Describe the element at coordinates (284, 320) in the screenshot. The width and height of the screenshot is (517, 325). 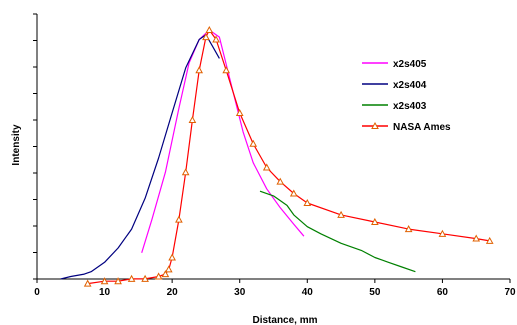
I see `x-axis-title: Distance, mm` at that location.